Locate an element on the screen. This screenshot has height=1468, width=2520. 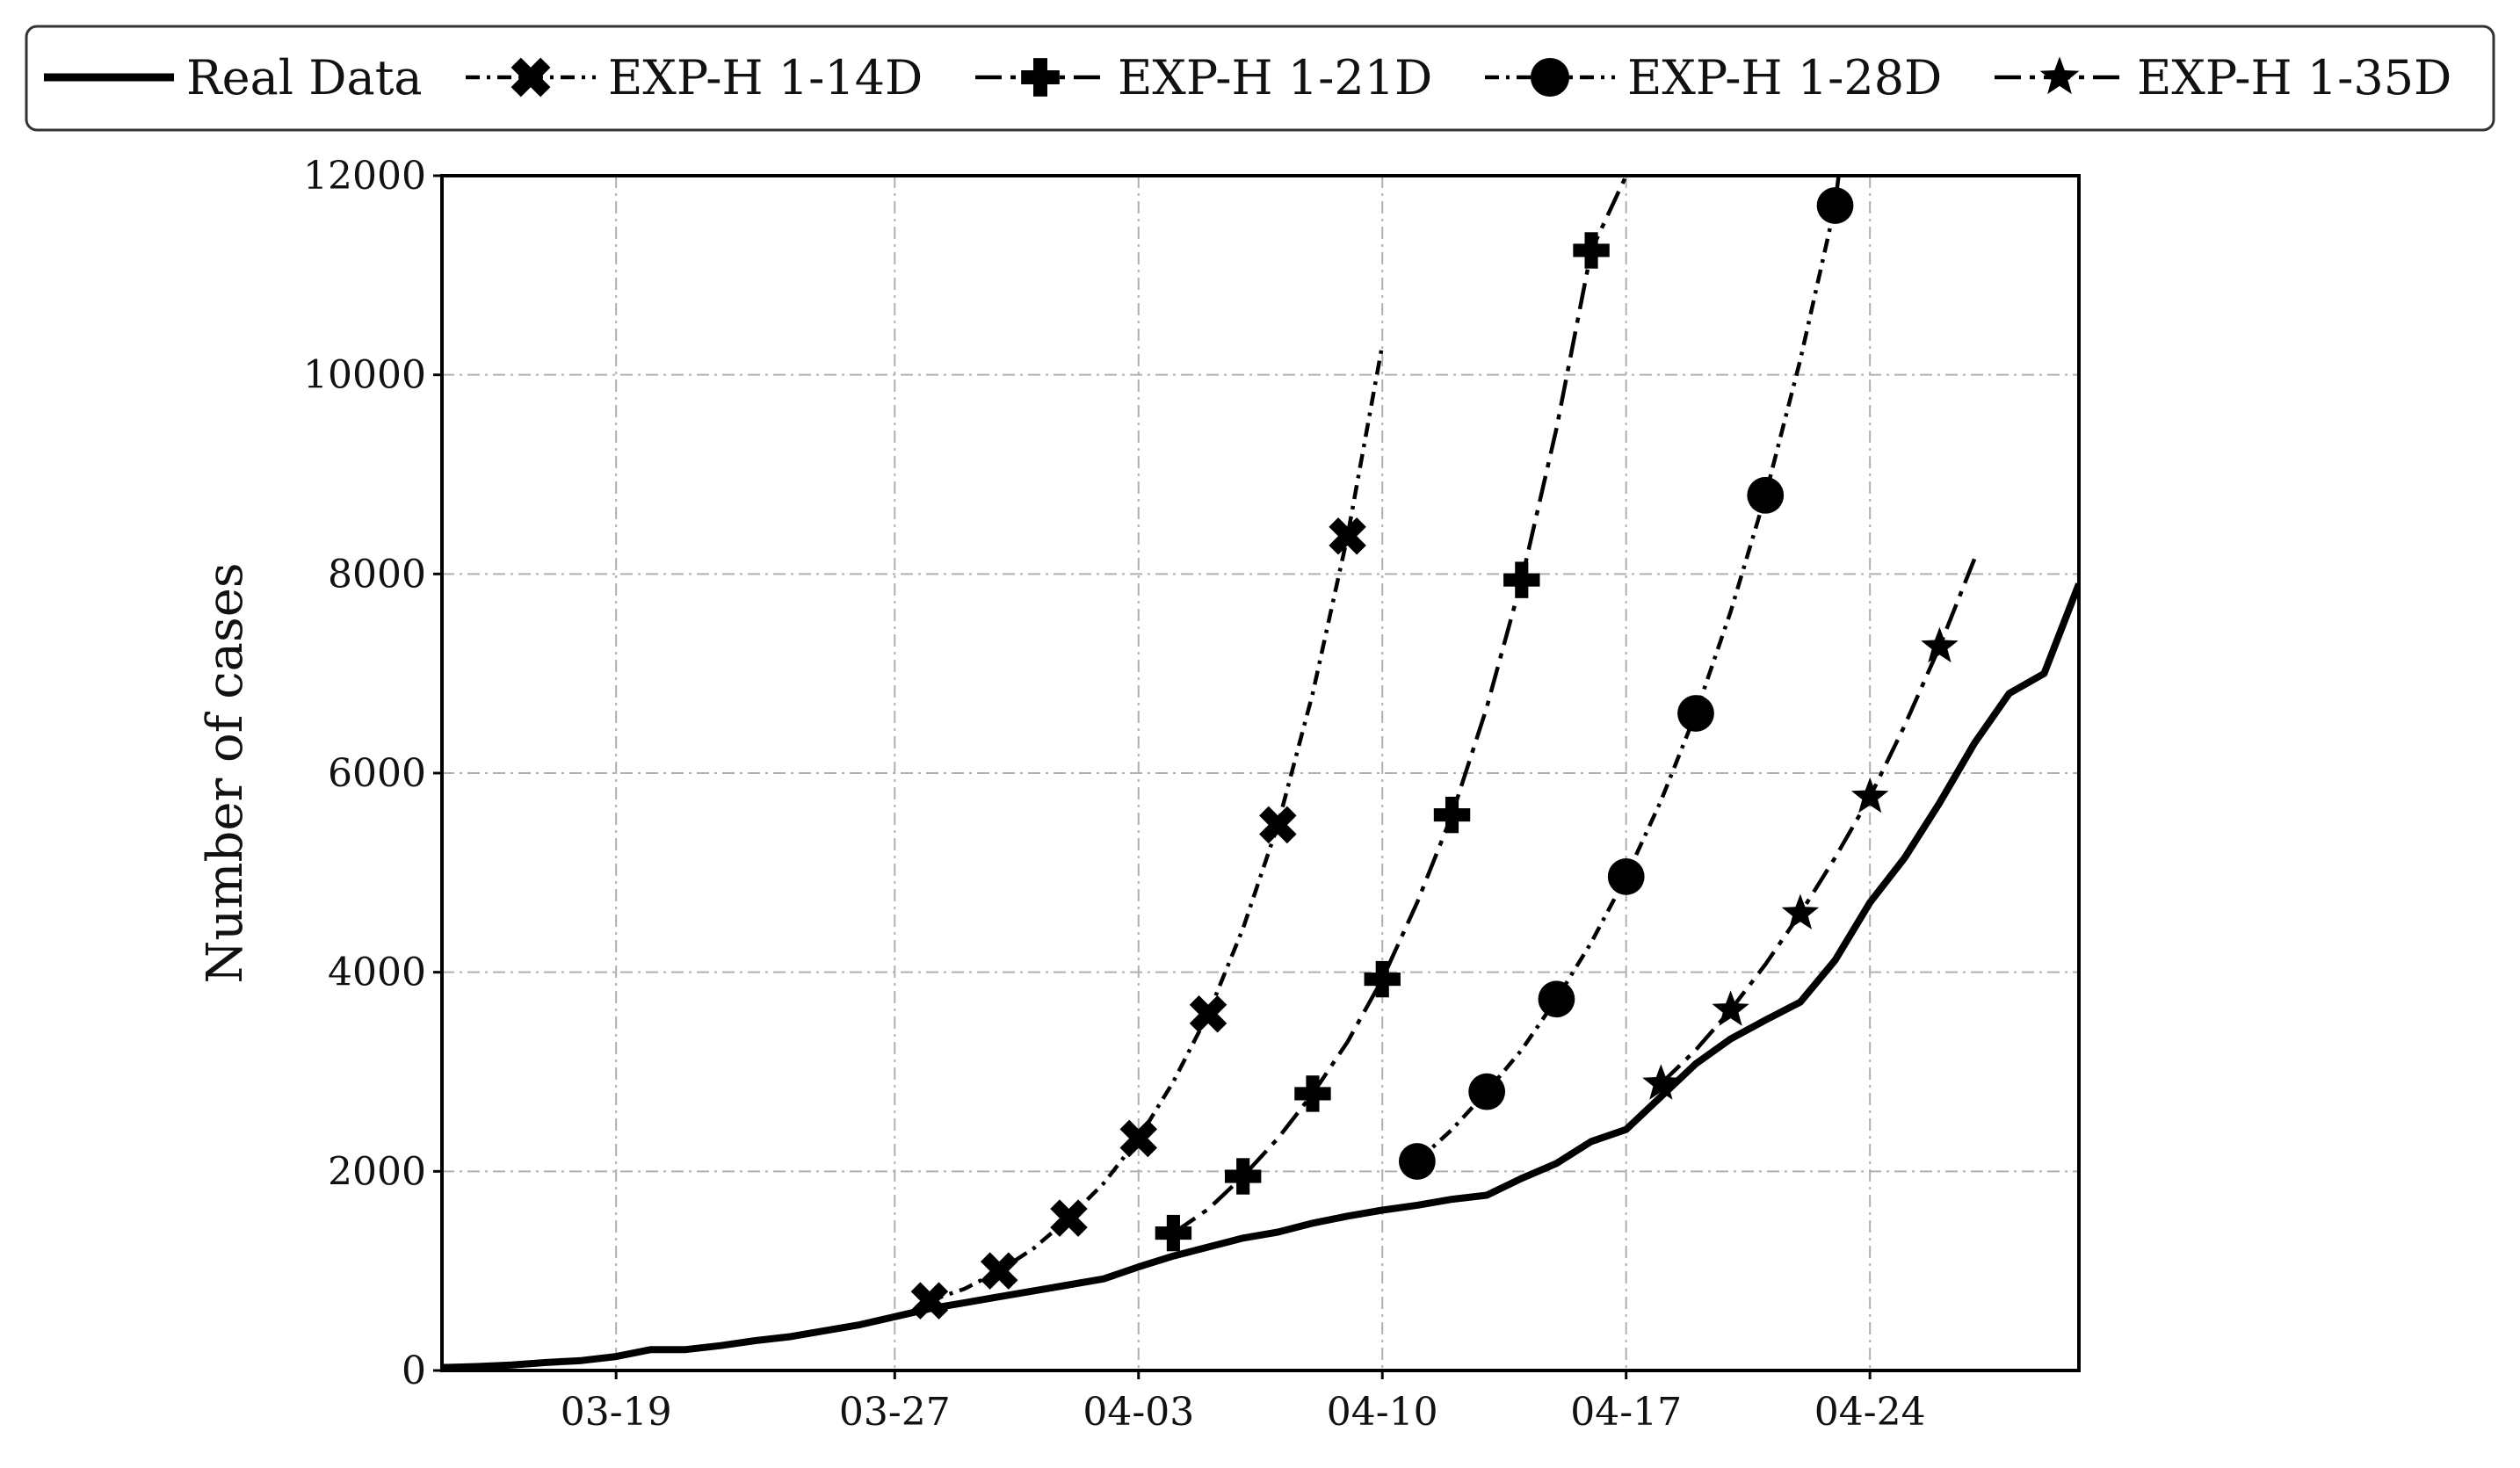
series-line-exp-h-1-35d is located at coordinates (1818, 822).